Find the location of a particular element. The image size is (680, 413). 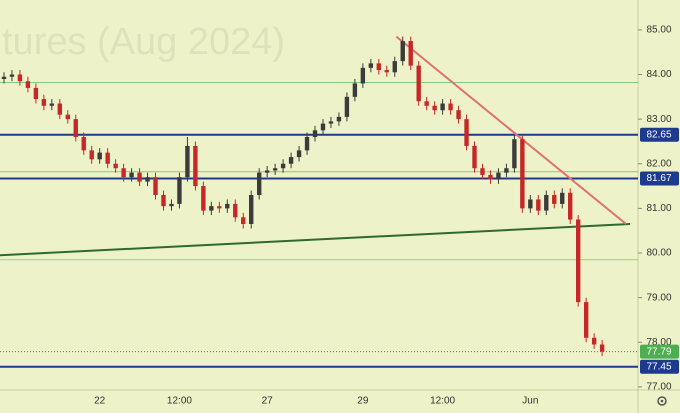

price-label: 77.45 is located at coordinates (658, 366).